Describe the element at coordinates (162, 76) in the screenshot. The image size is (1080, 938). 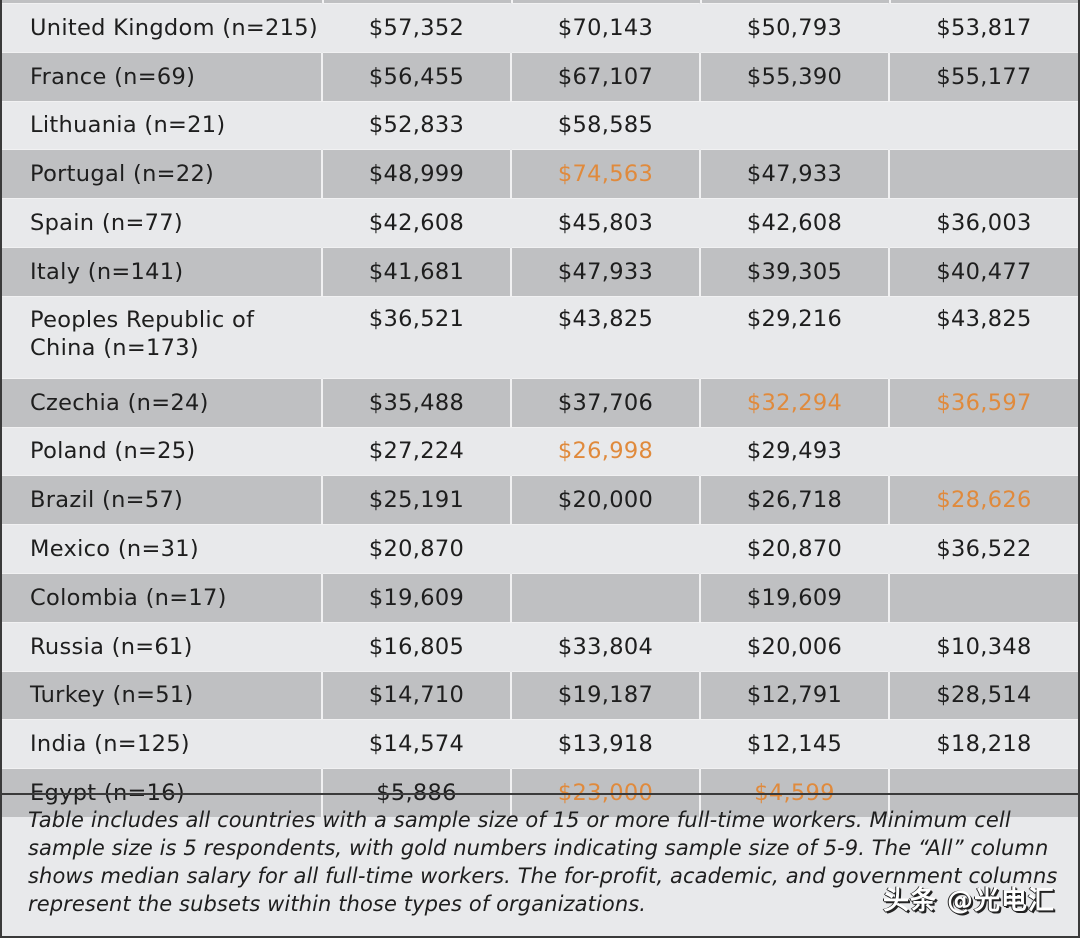
I see `country-cell: France (n=69)` at that location.